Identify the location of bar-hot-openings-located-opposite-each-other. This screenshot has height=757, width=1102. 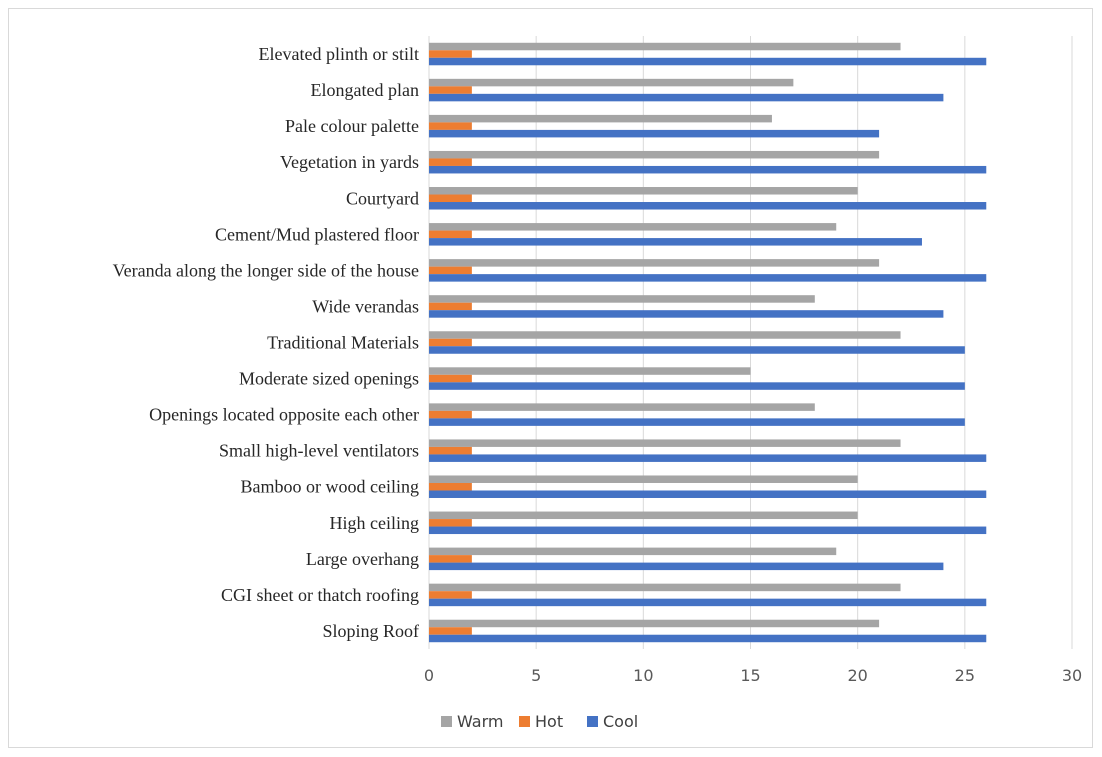
(450, 414).